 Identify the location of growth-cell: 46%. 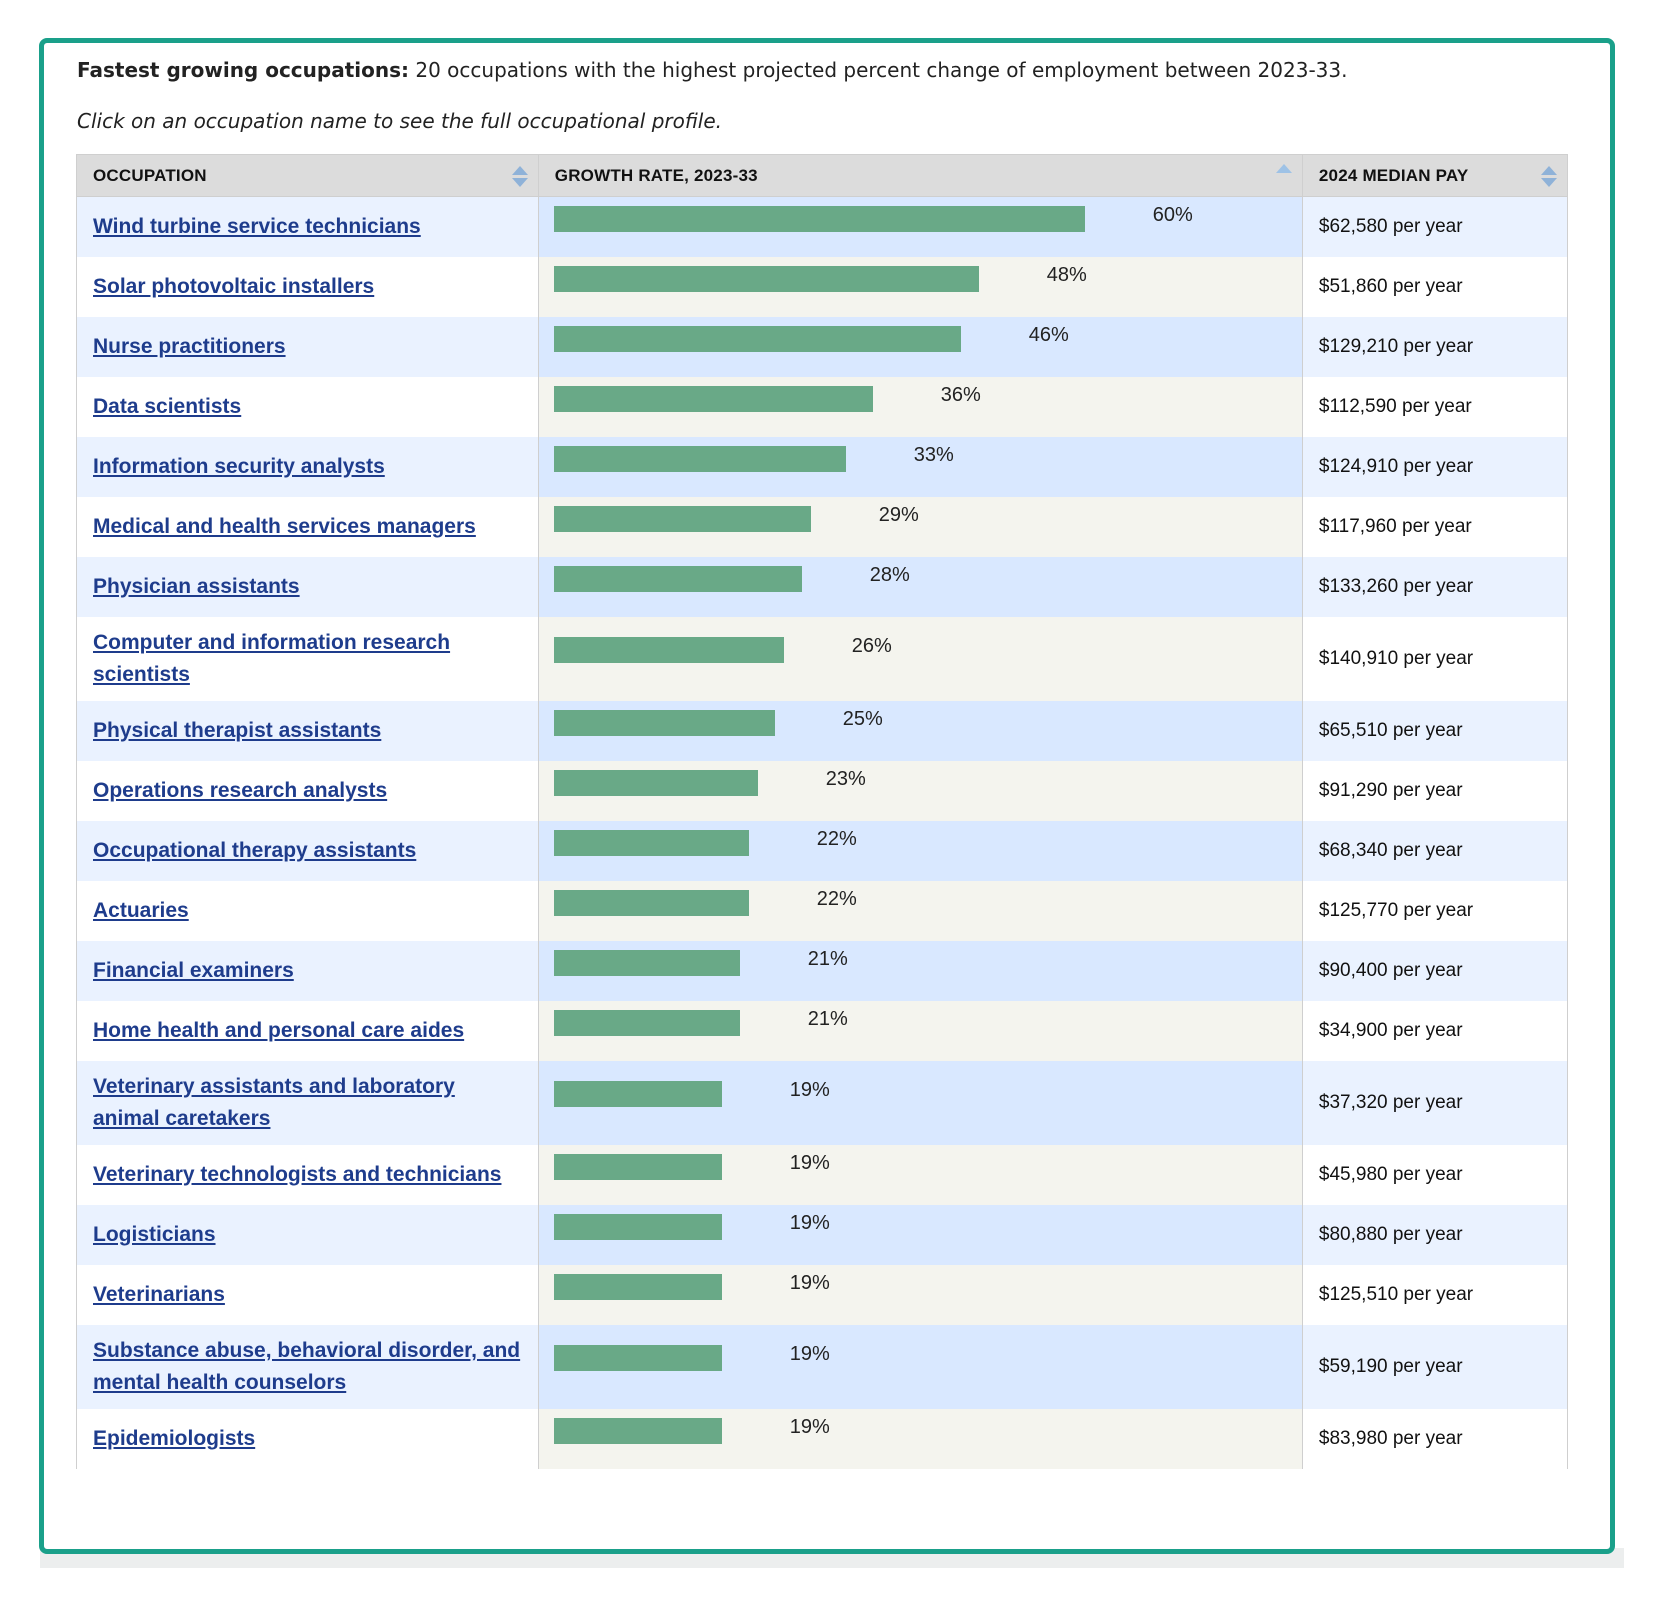
(920, 346).